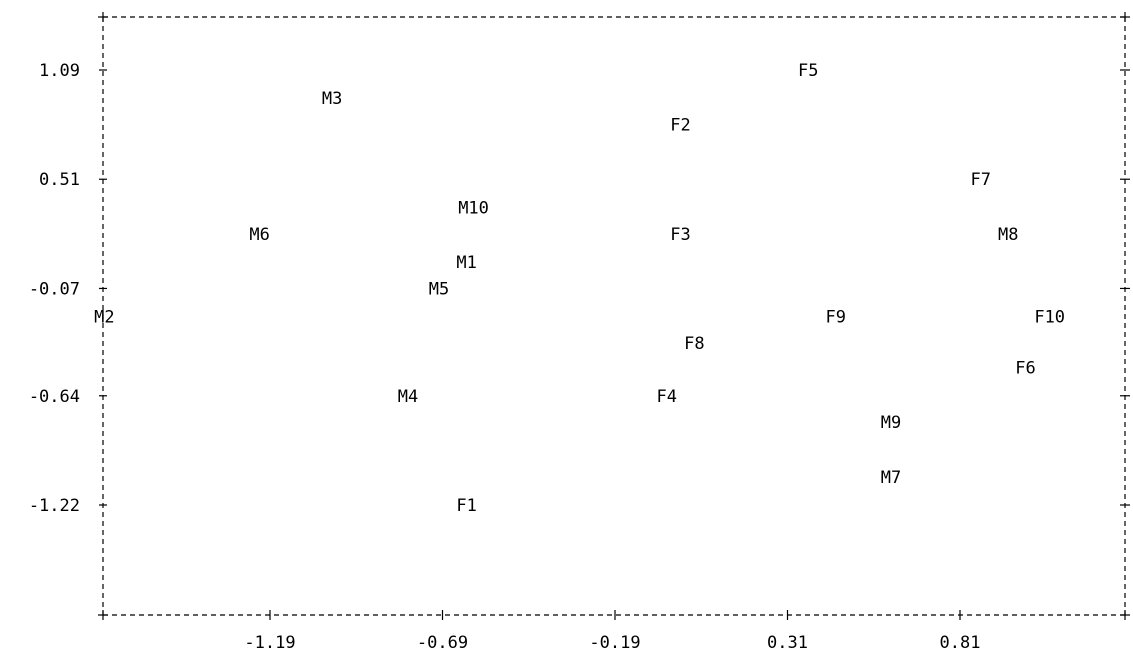  I want to click on point-label-f5: F5, so click(808, 71).